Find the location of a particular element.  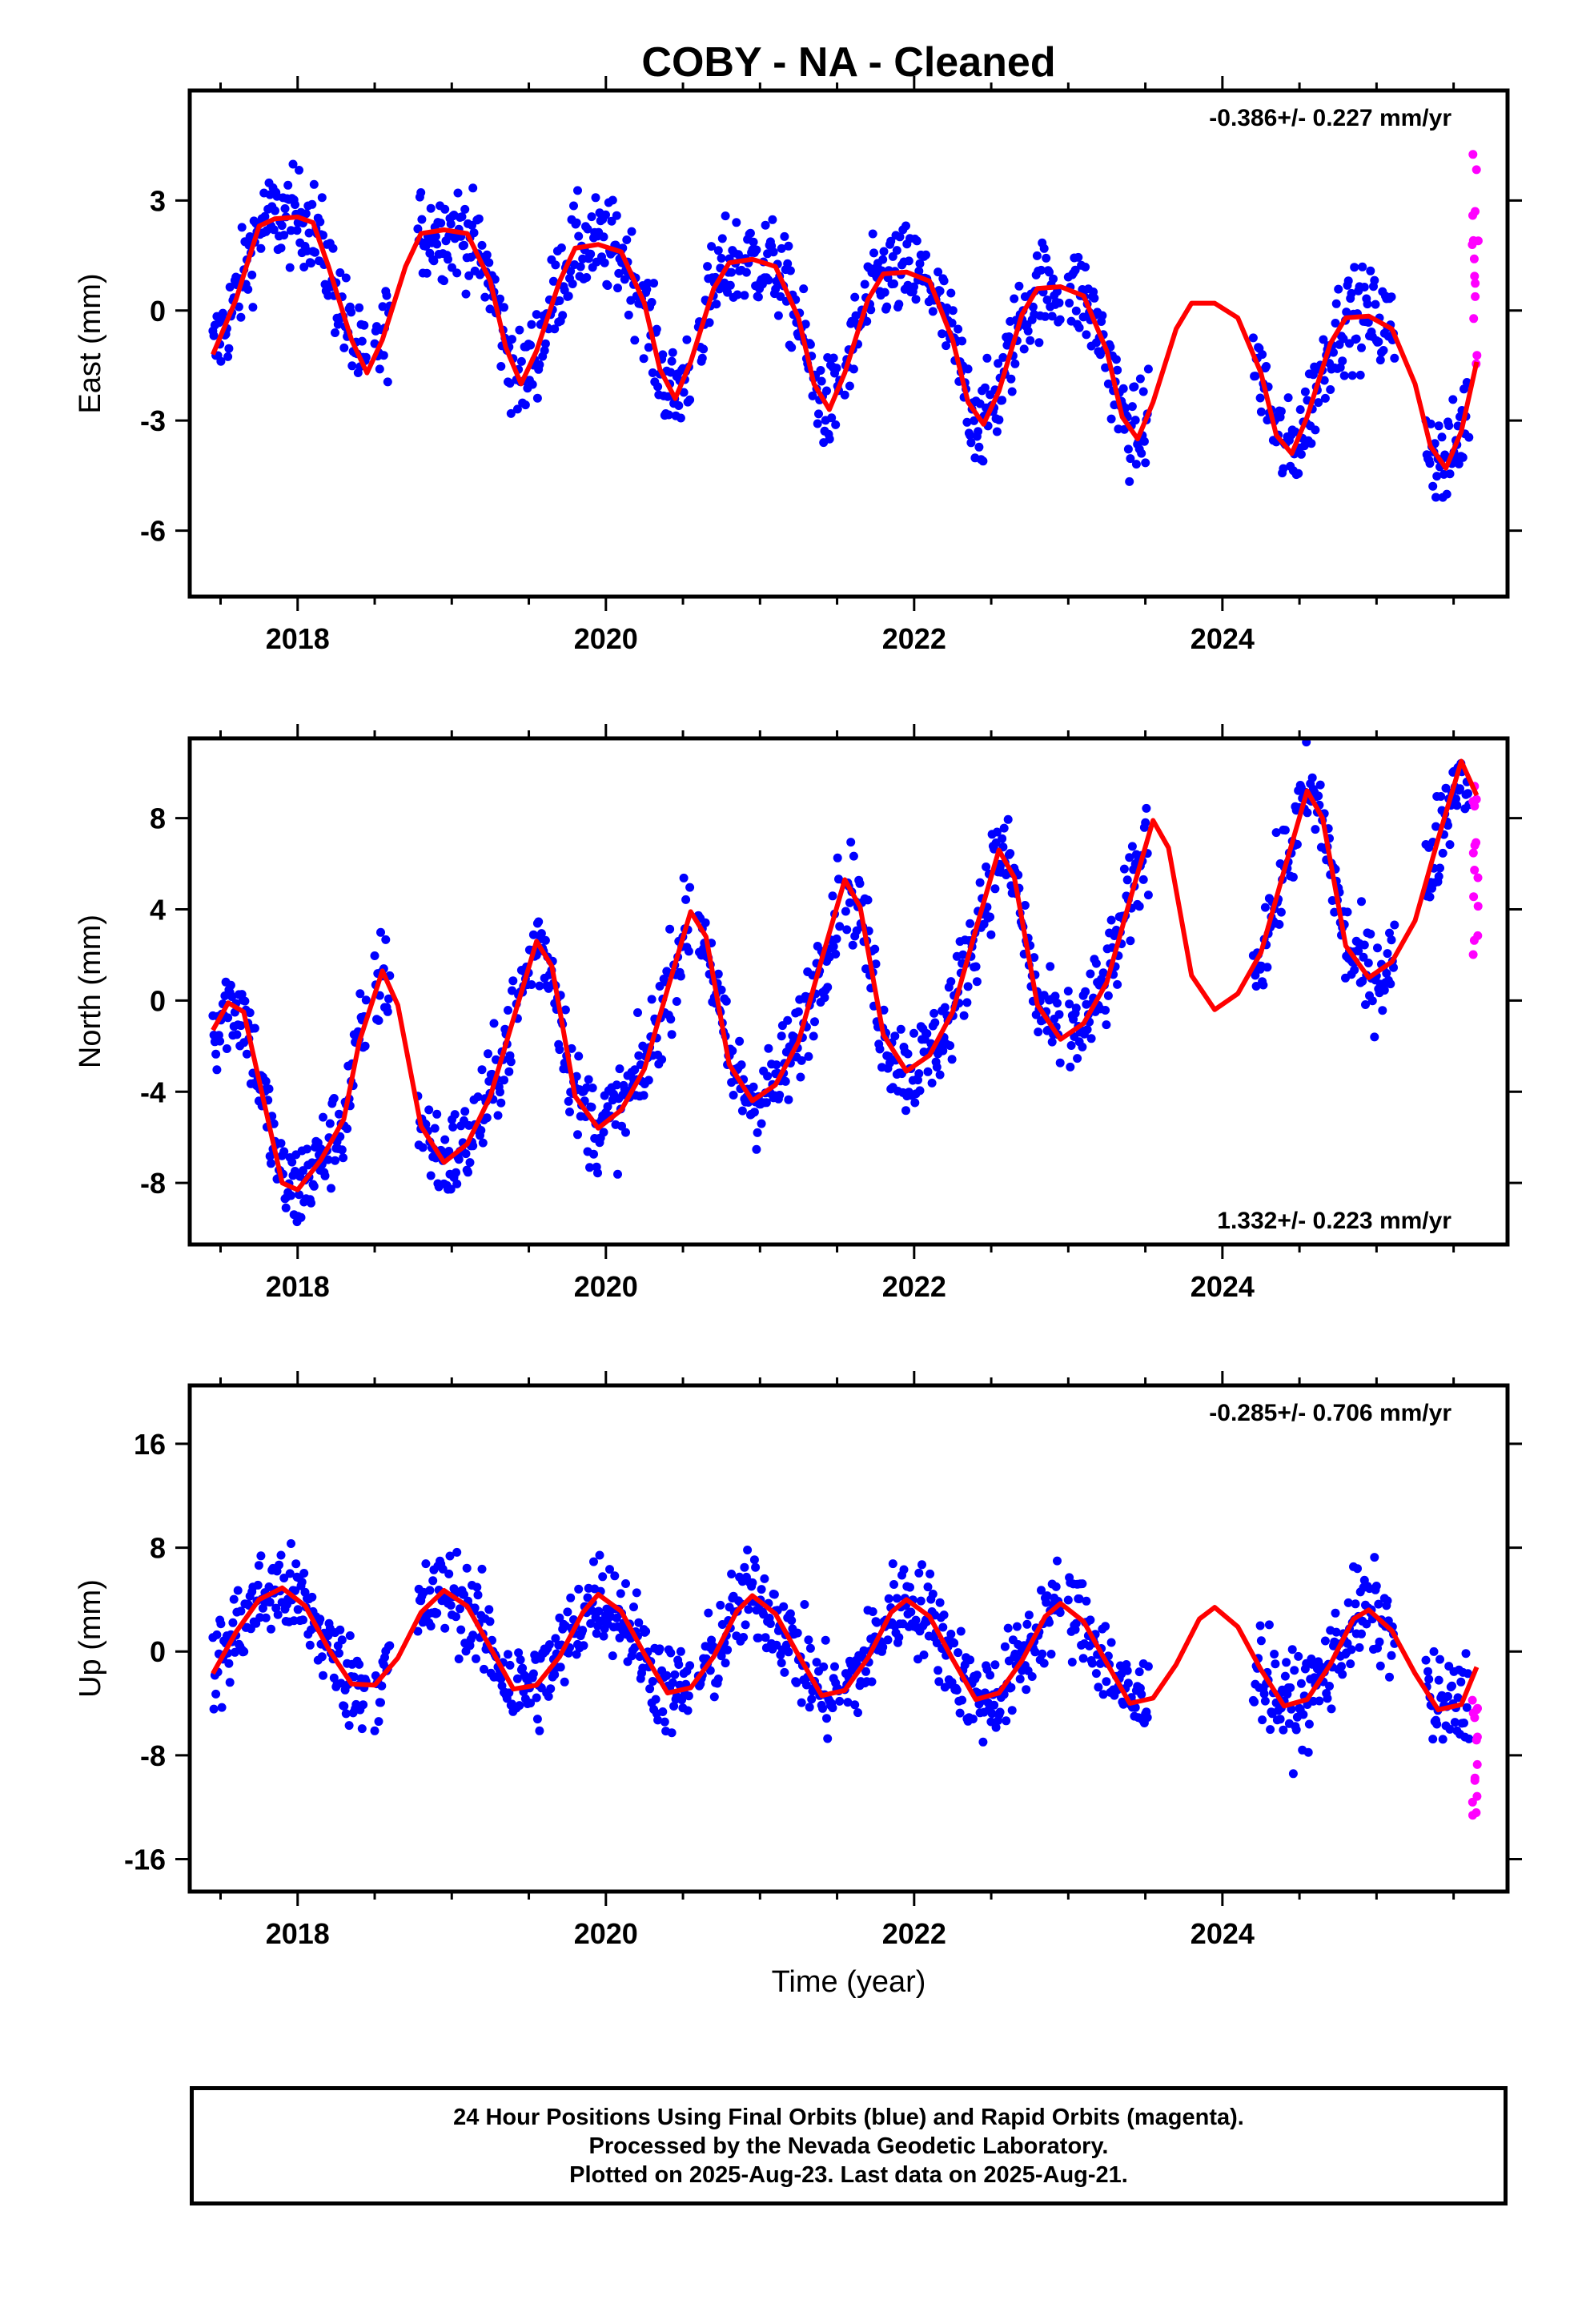

north-rapid-point is located at coordinates (1473, 853).